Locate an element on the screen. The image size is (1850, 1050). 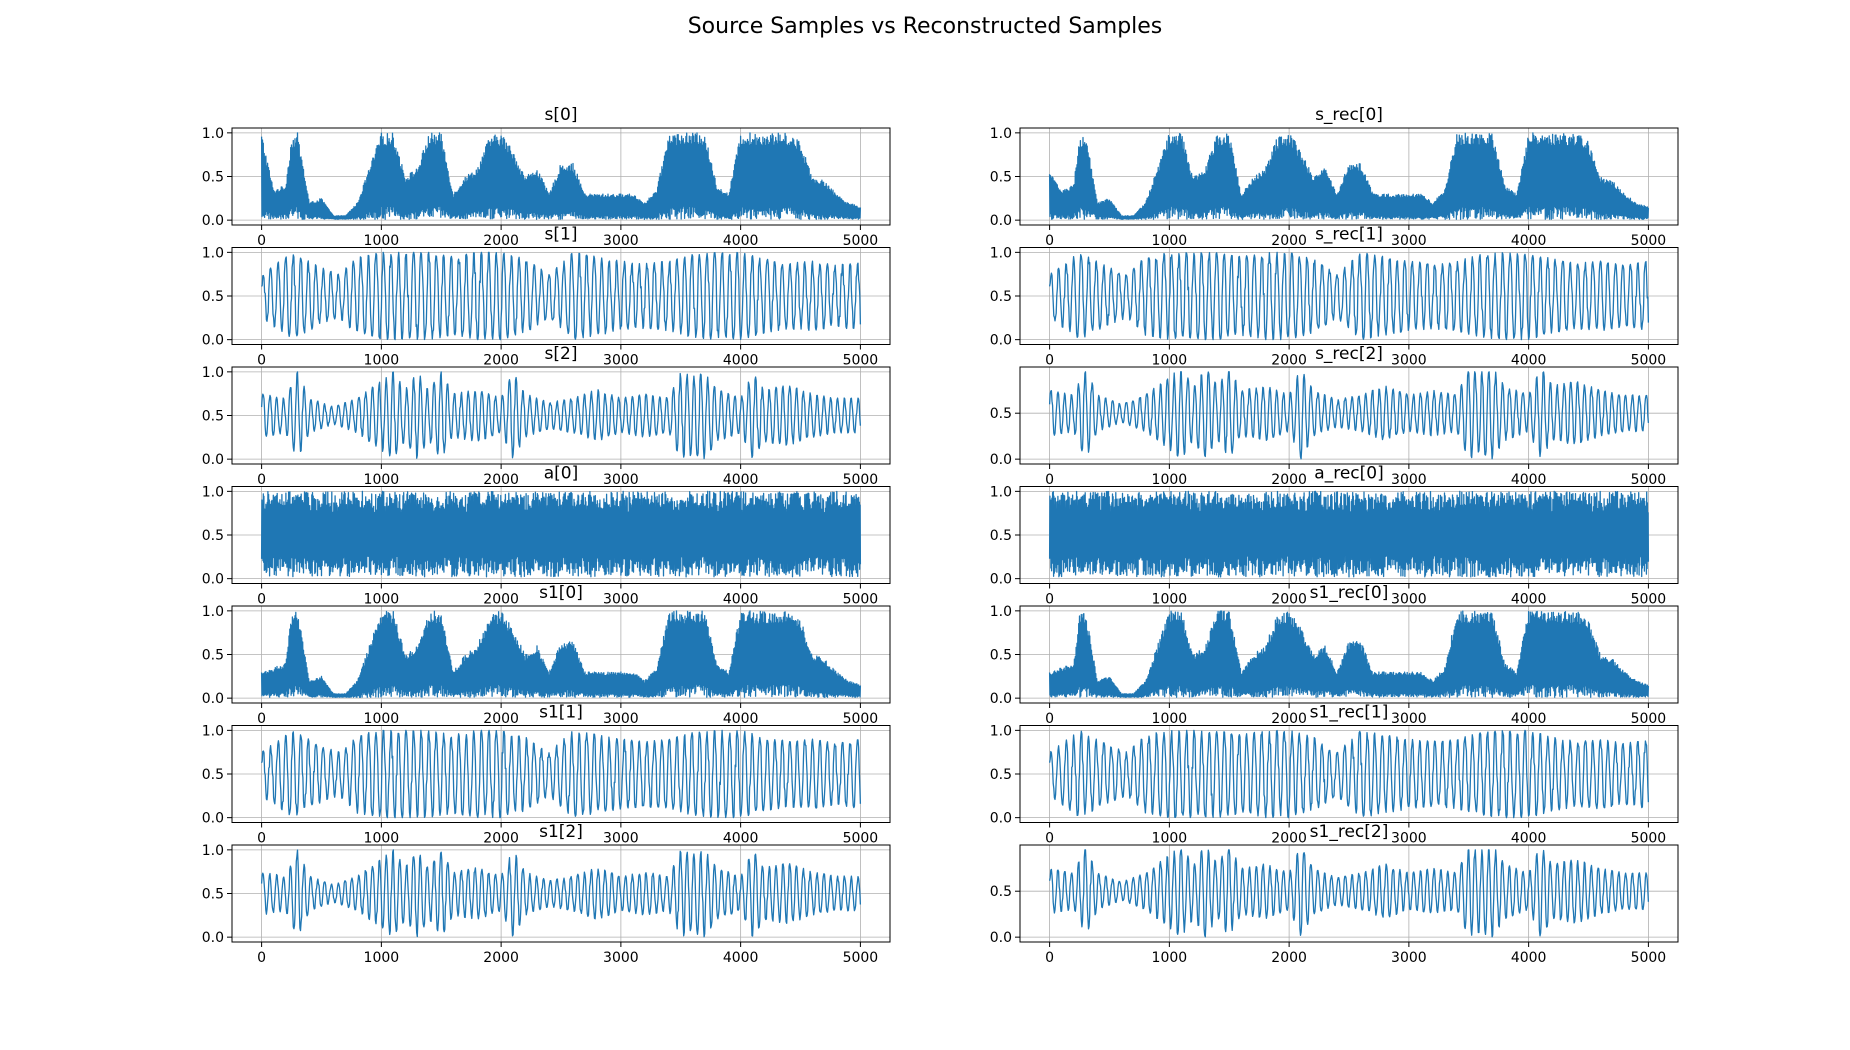
subplot-title: s1[2] is located at coordinates (561, 832).